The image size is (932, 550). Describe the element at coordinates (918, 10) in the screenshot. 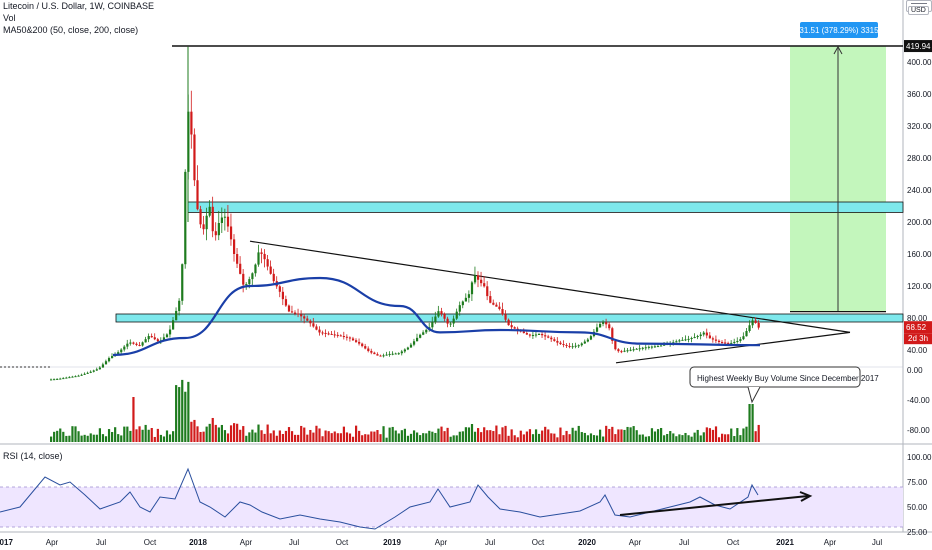

I see `currency-label: USD` at that location.